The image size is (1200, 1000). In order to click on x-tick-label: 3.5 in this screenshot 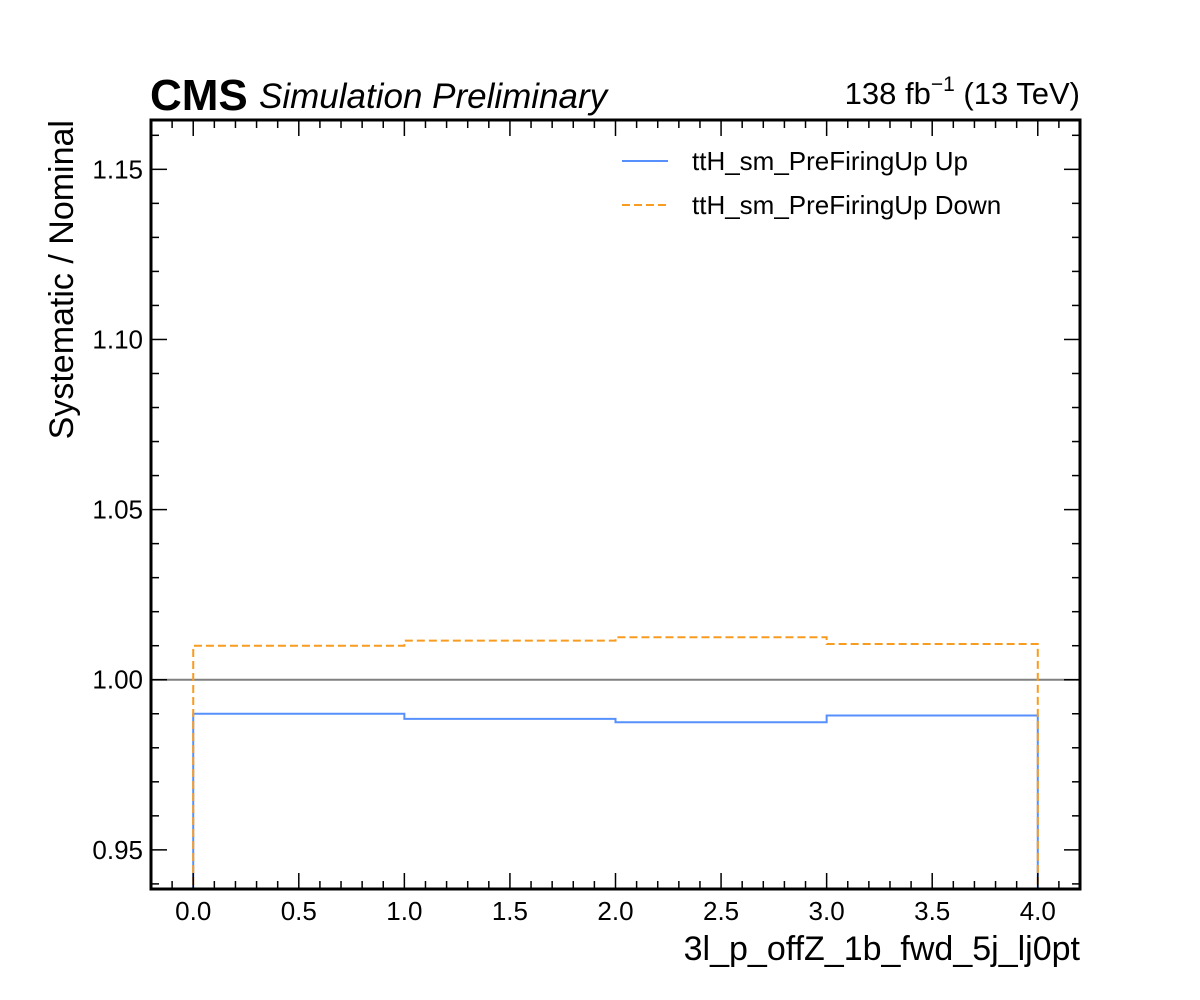, I will do `click(932, 911)`.